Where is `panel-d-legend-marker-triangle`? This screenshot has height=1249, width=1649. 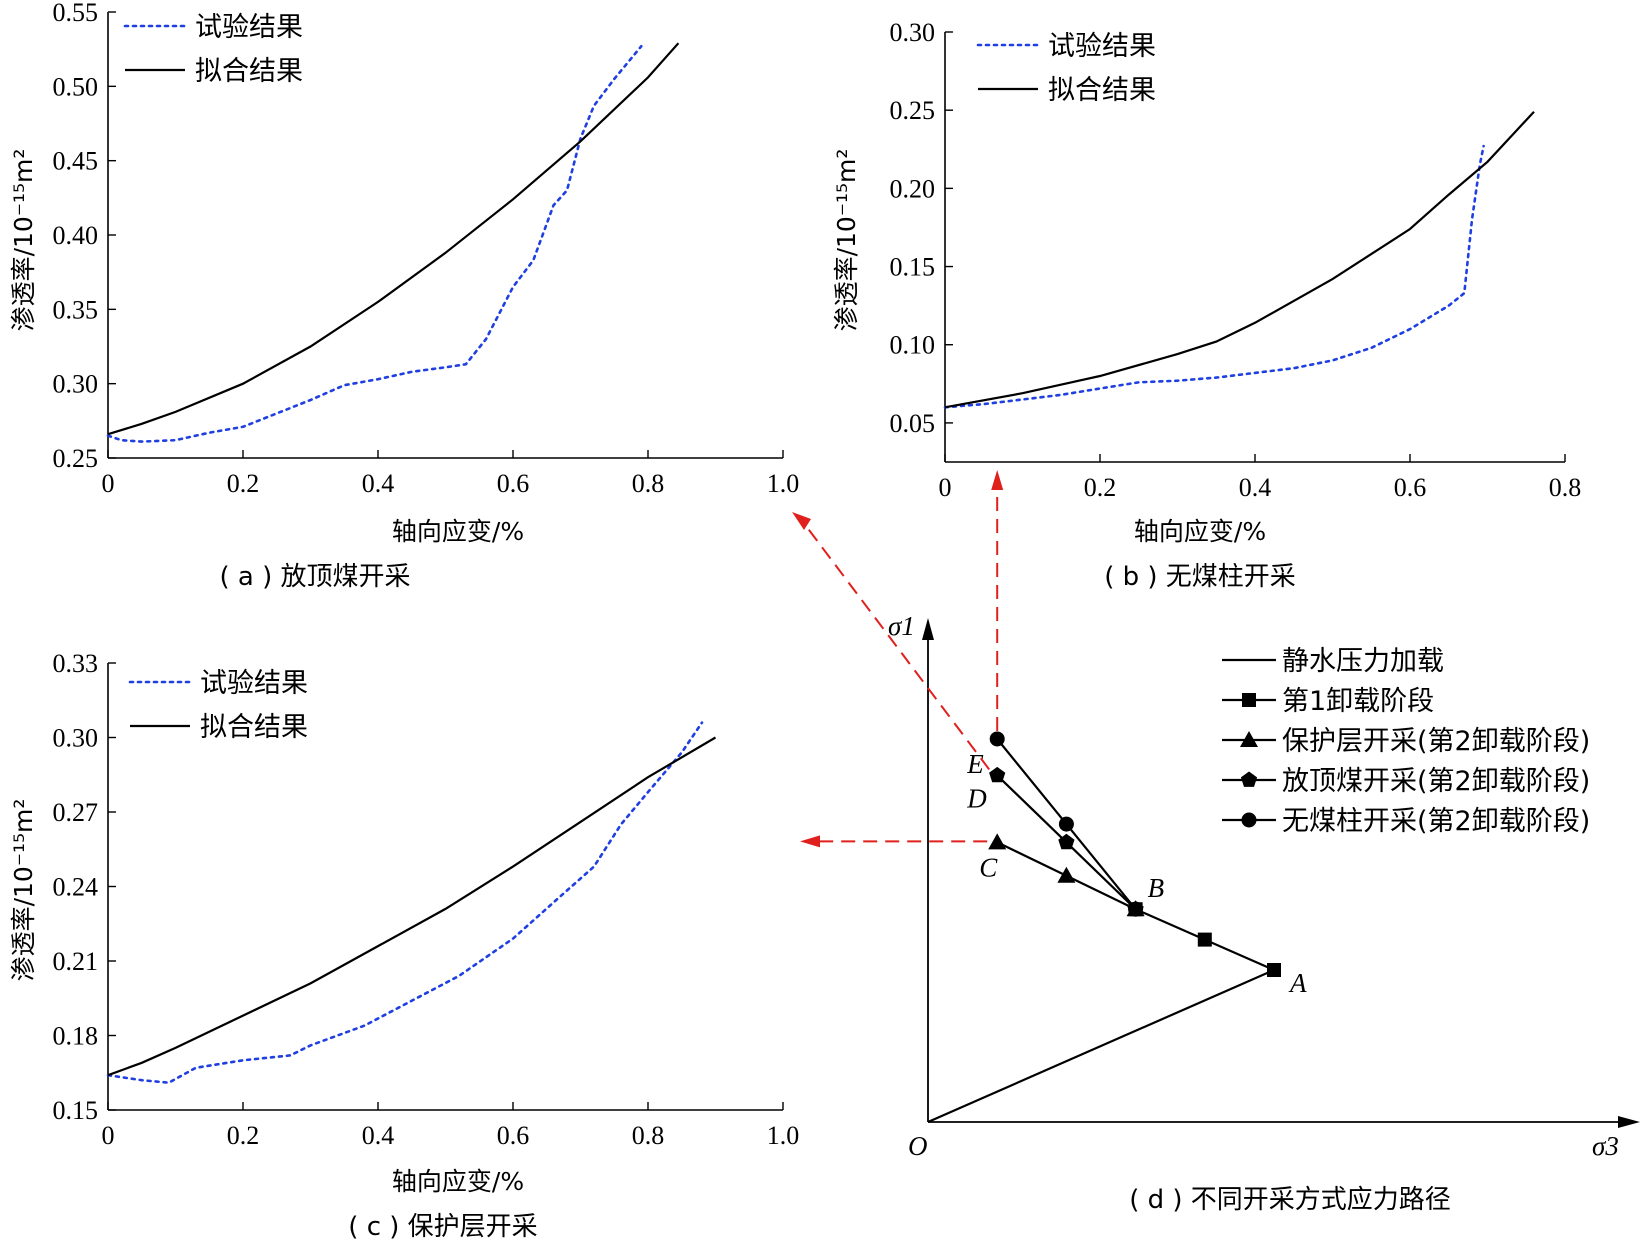 panel-d-legend-marker-triangle is located at coordinates (1249, 739).